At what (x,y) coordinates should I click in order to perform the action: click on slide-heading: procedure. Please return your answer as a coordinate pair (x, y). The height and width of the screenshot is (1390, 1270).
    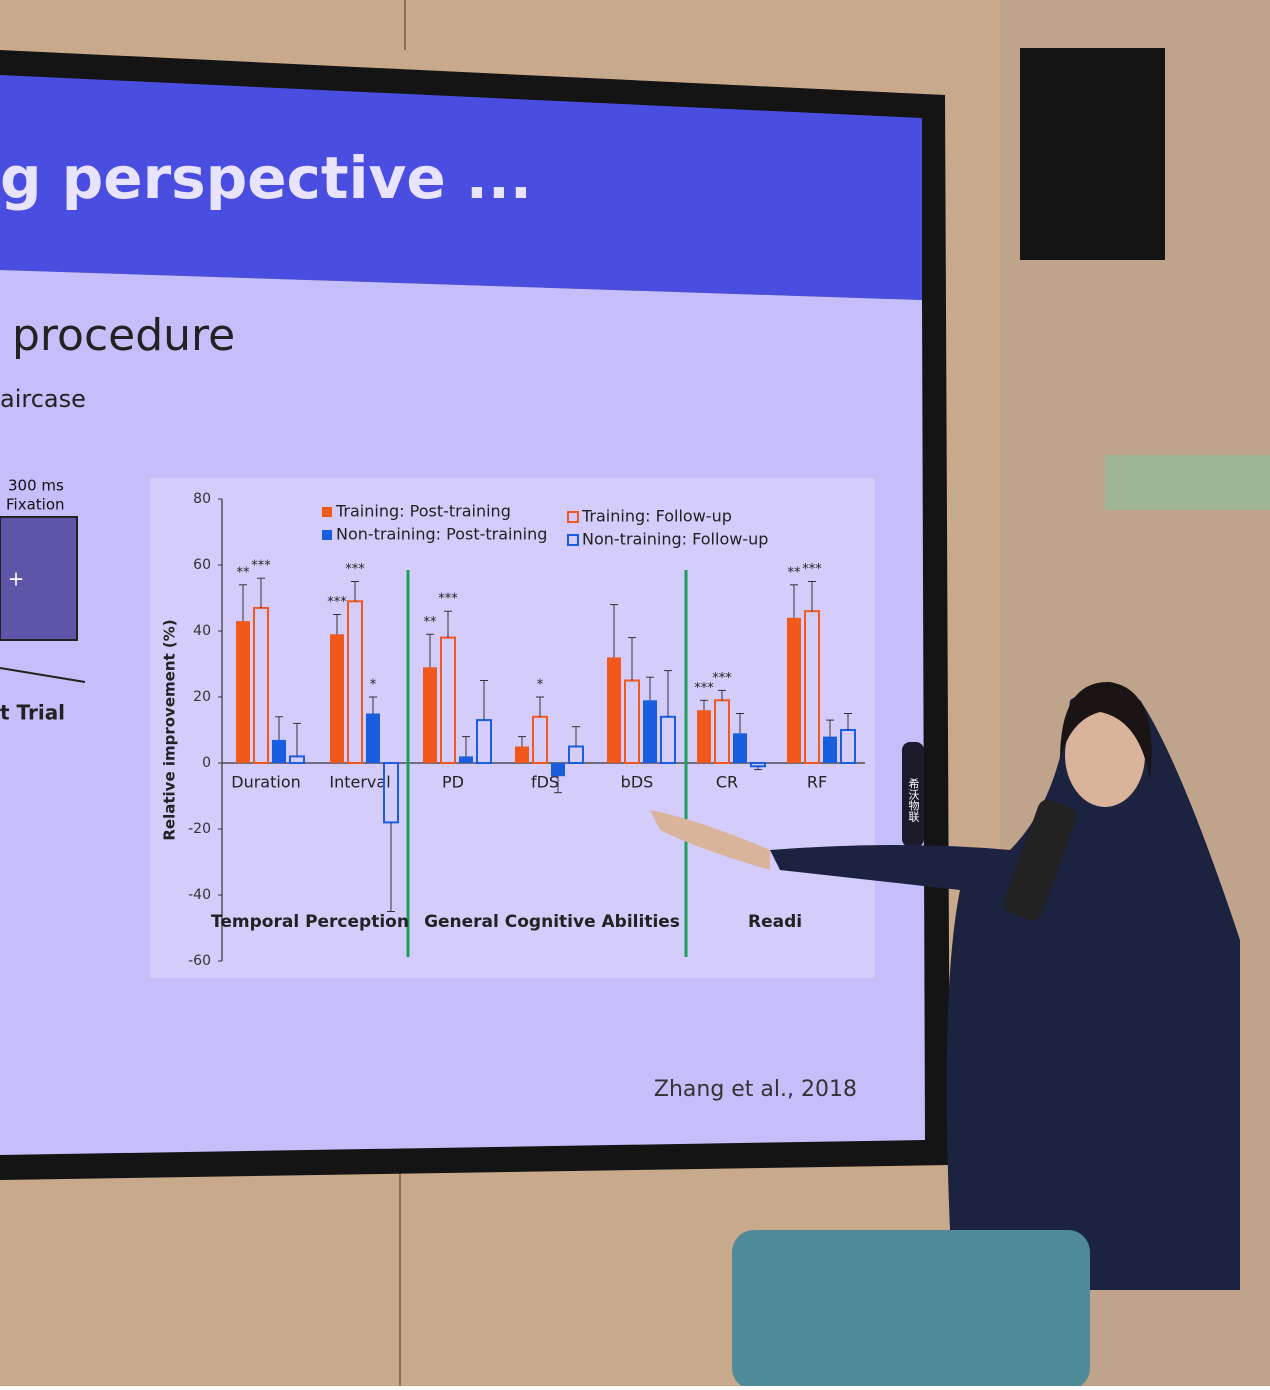
    Looking at the image, I should click on (123, 335).